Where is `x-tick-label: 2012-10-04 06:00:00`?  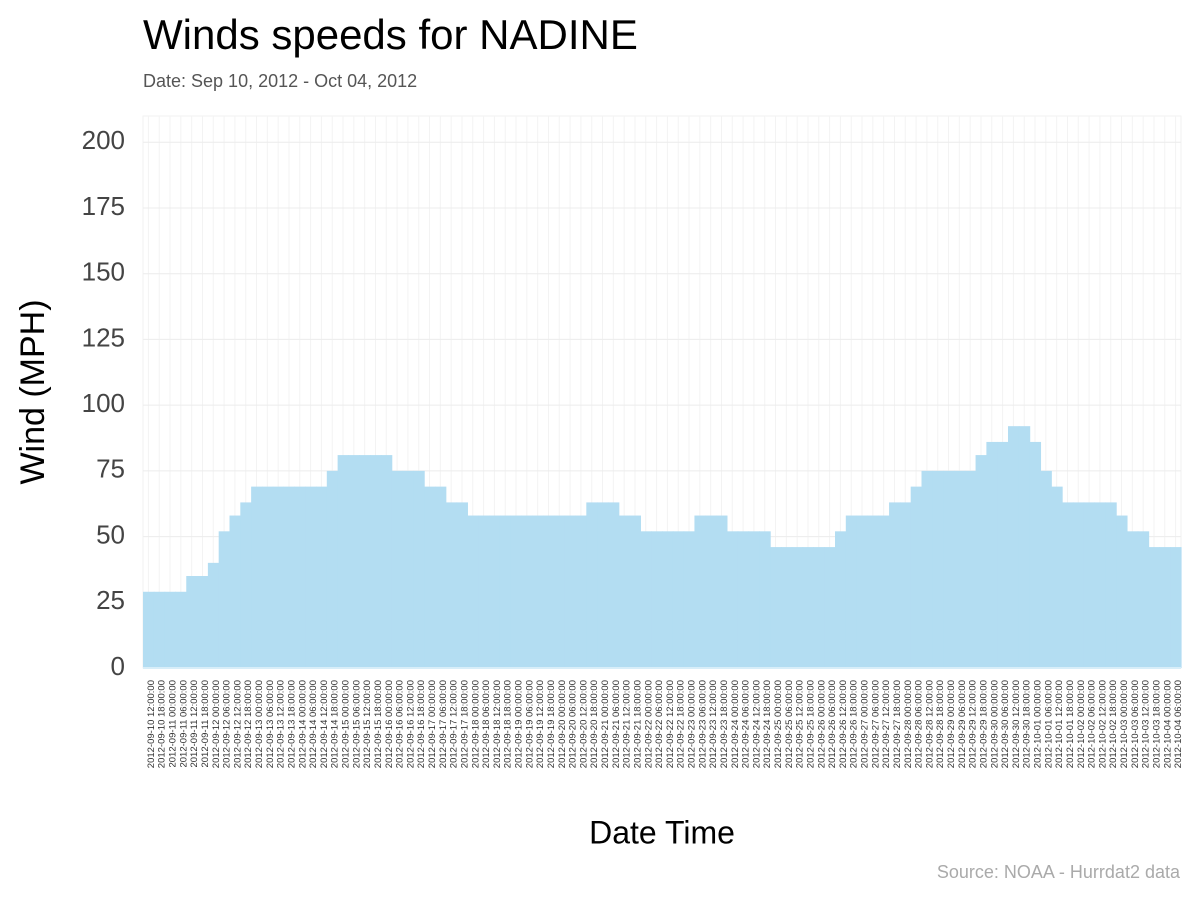
x-tick-label: 2012-10-04 06:00:00 is located at coordinates (1178, 724).